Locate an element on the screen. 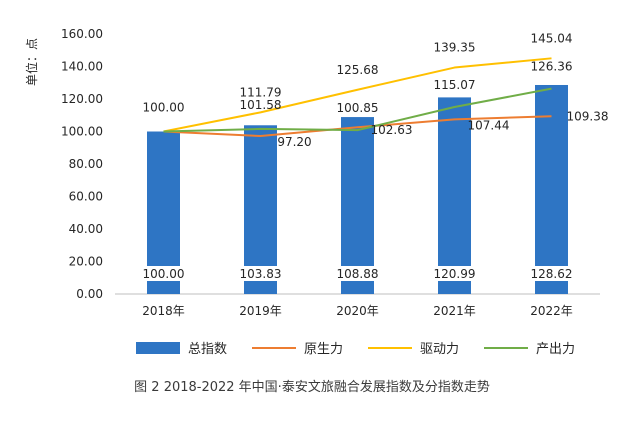  line-data-label: 126.36 is located at coordinates (552, 67).